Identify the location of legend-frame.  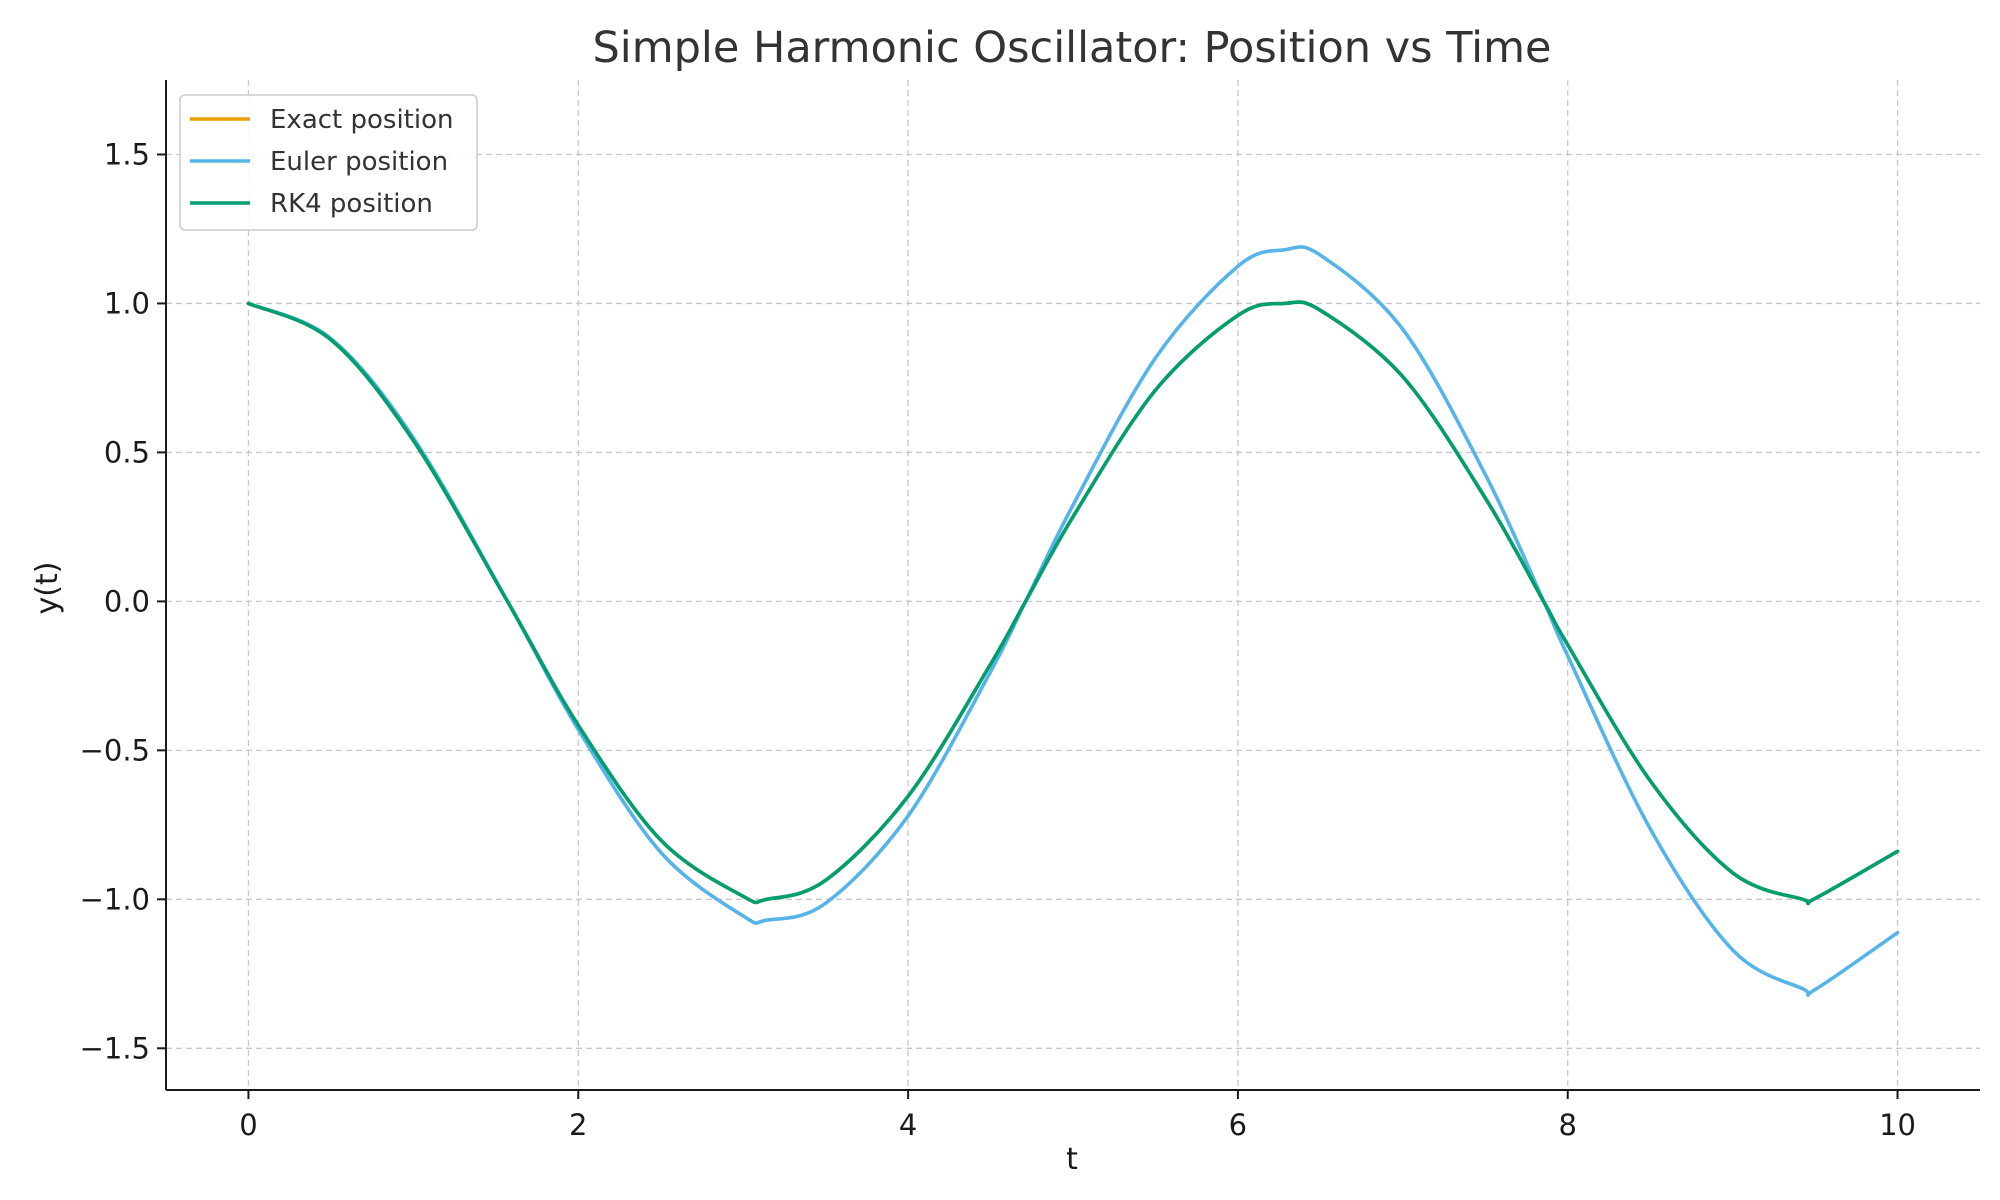
(328, 162).